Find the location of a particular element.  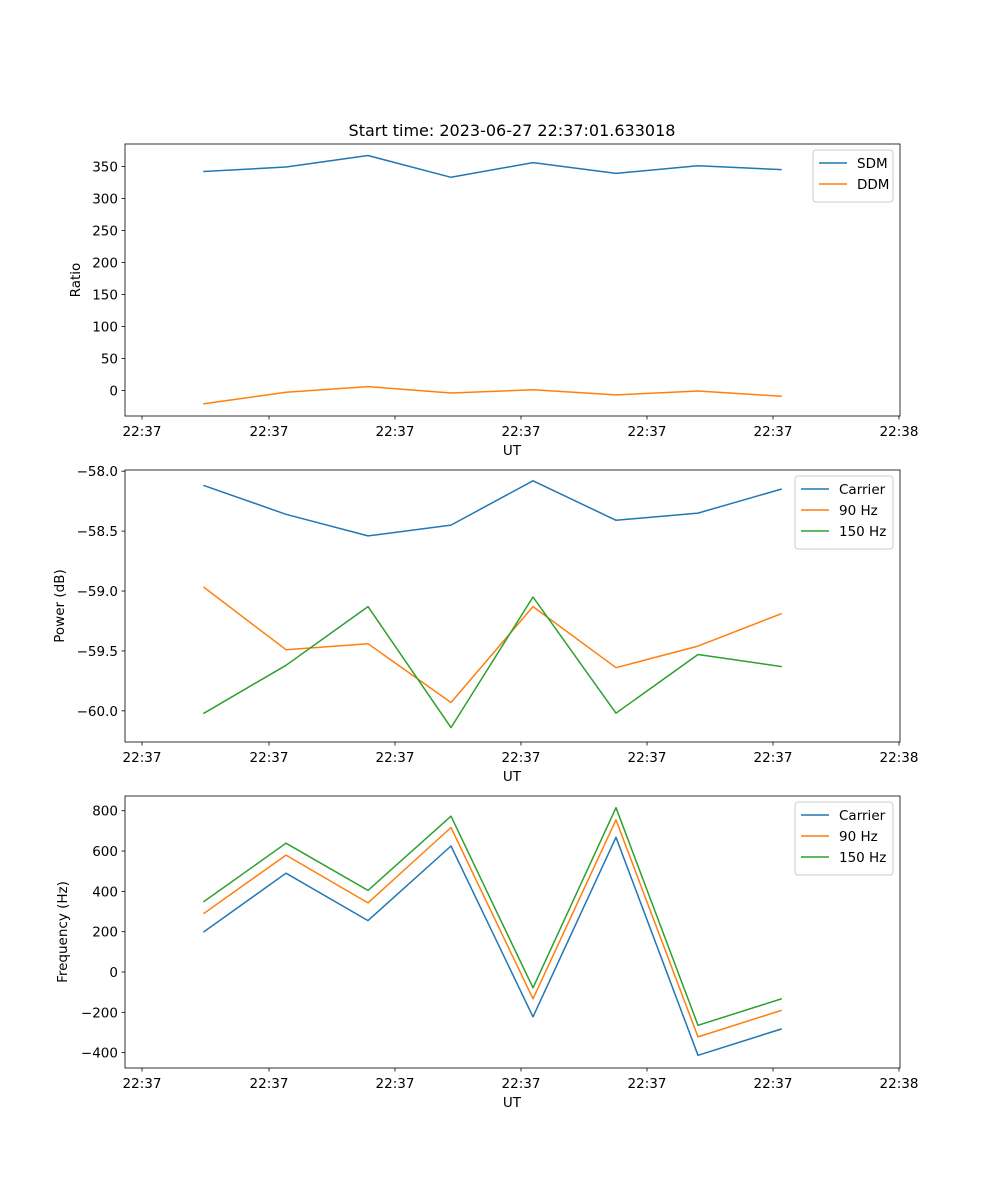

y-tick-label: 100 is located at coordinates (105, 327).